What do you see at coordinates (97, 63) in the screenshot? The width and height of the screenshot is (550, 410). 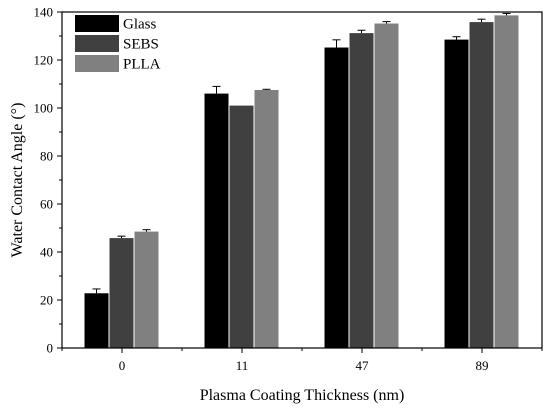 I see `legend-swatch-plla` at bounding box center [97, 63].